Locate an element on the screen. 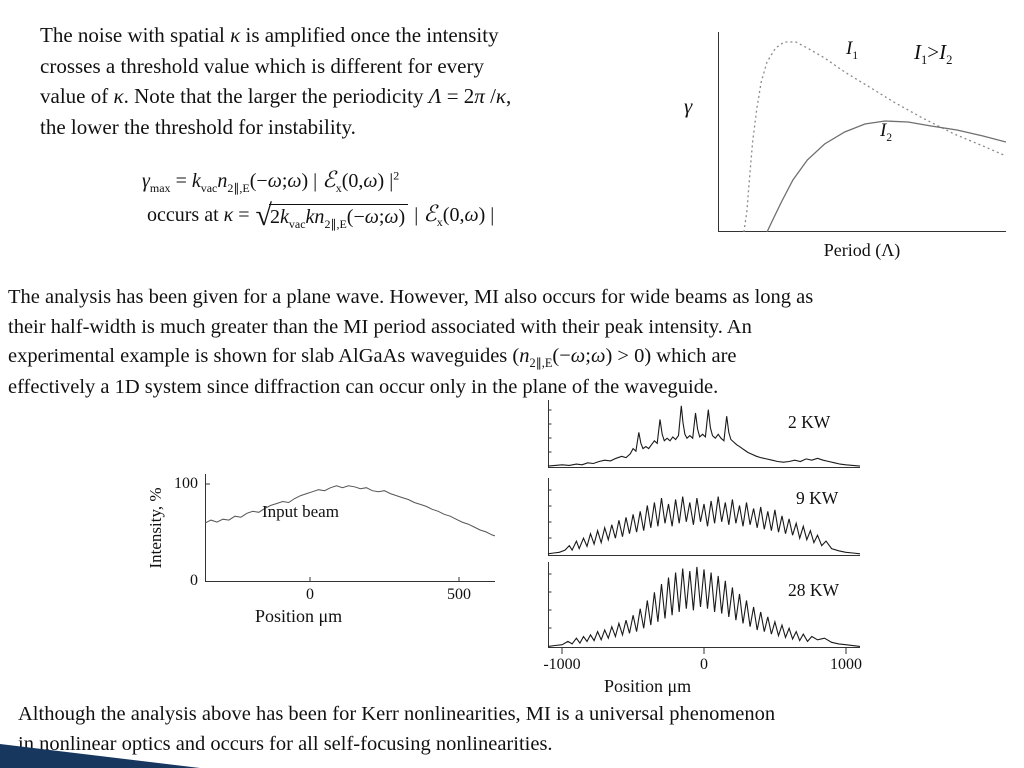  output-xaxis is located at coordinates (704, 651).